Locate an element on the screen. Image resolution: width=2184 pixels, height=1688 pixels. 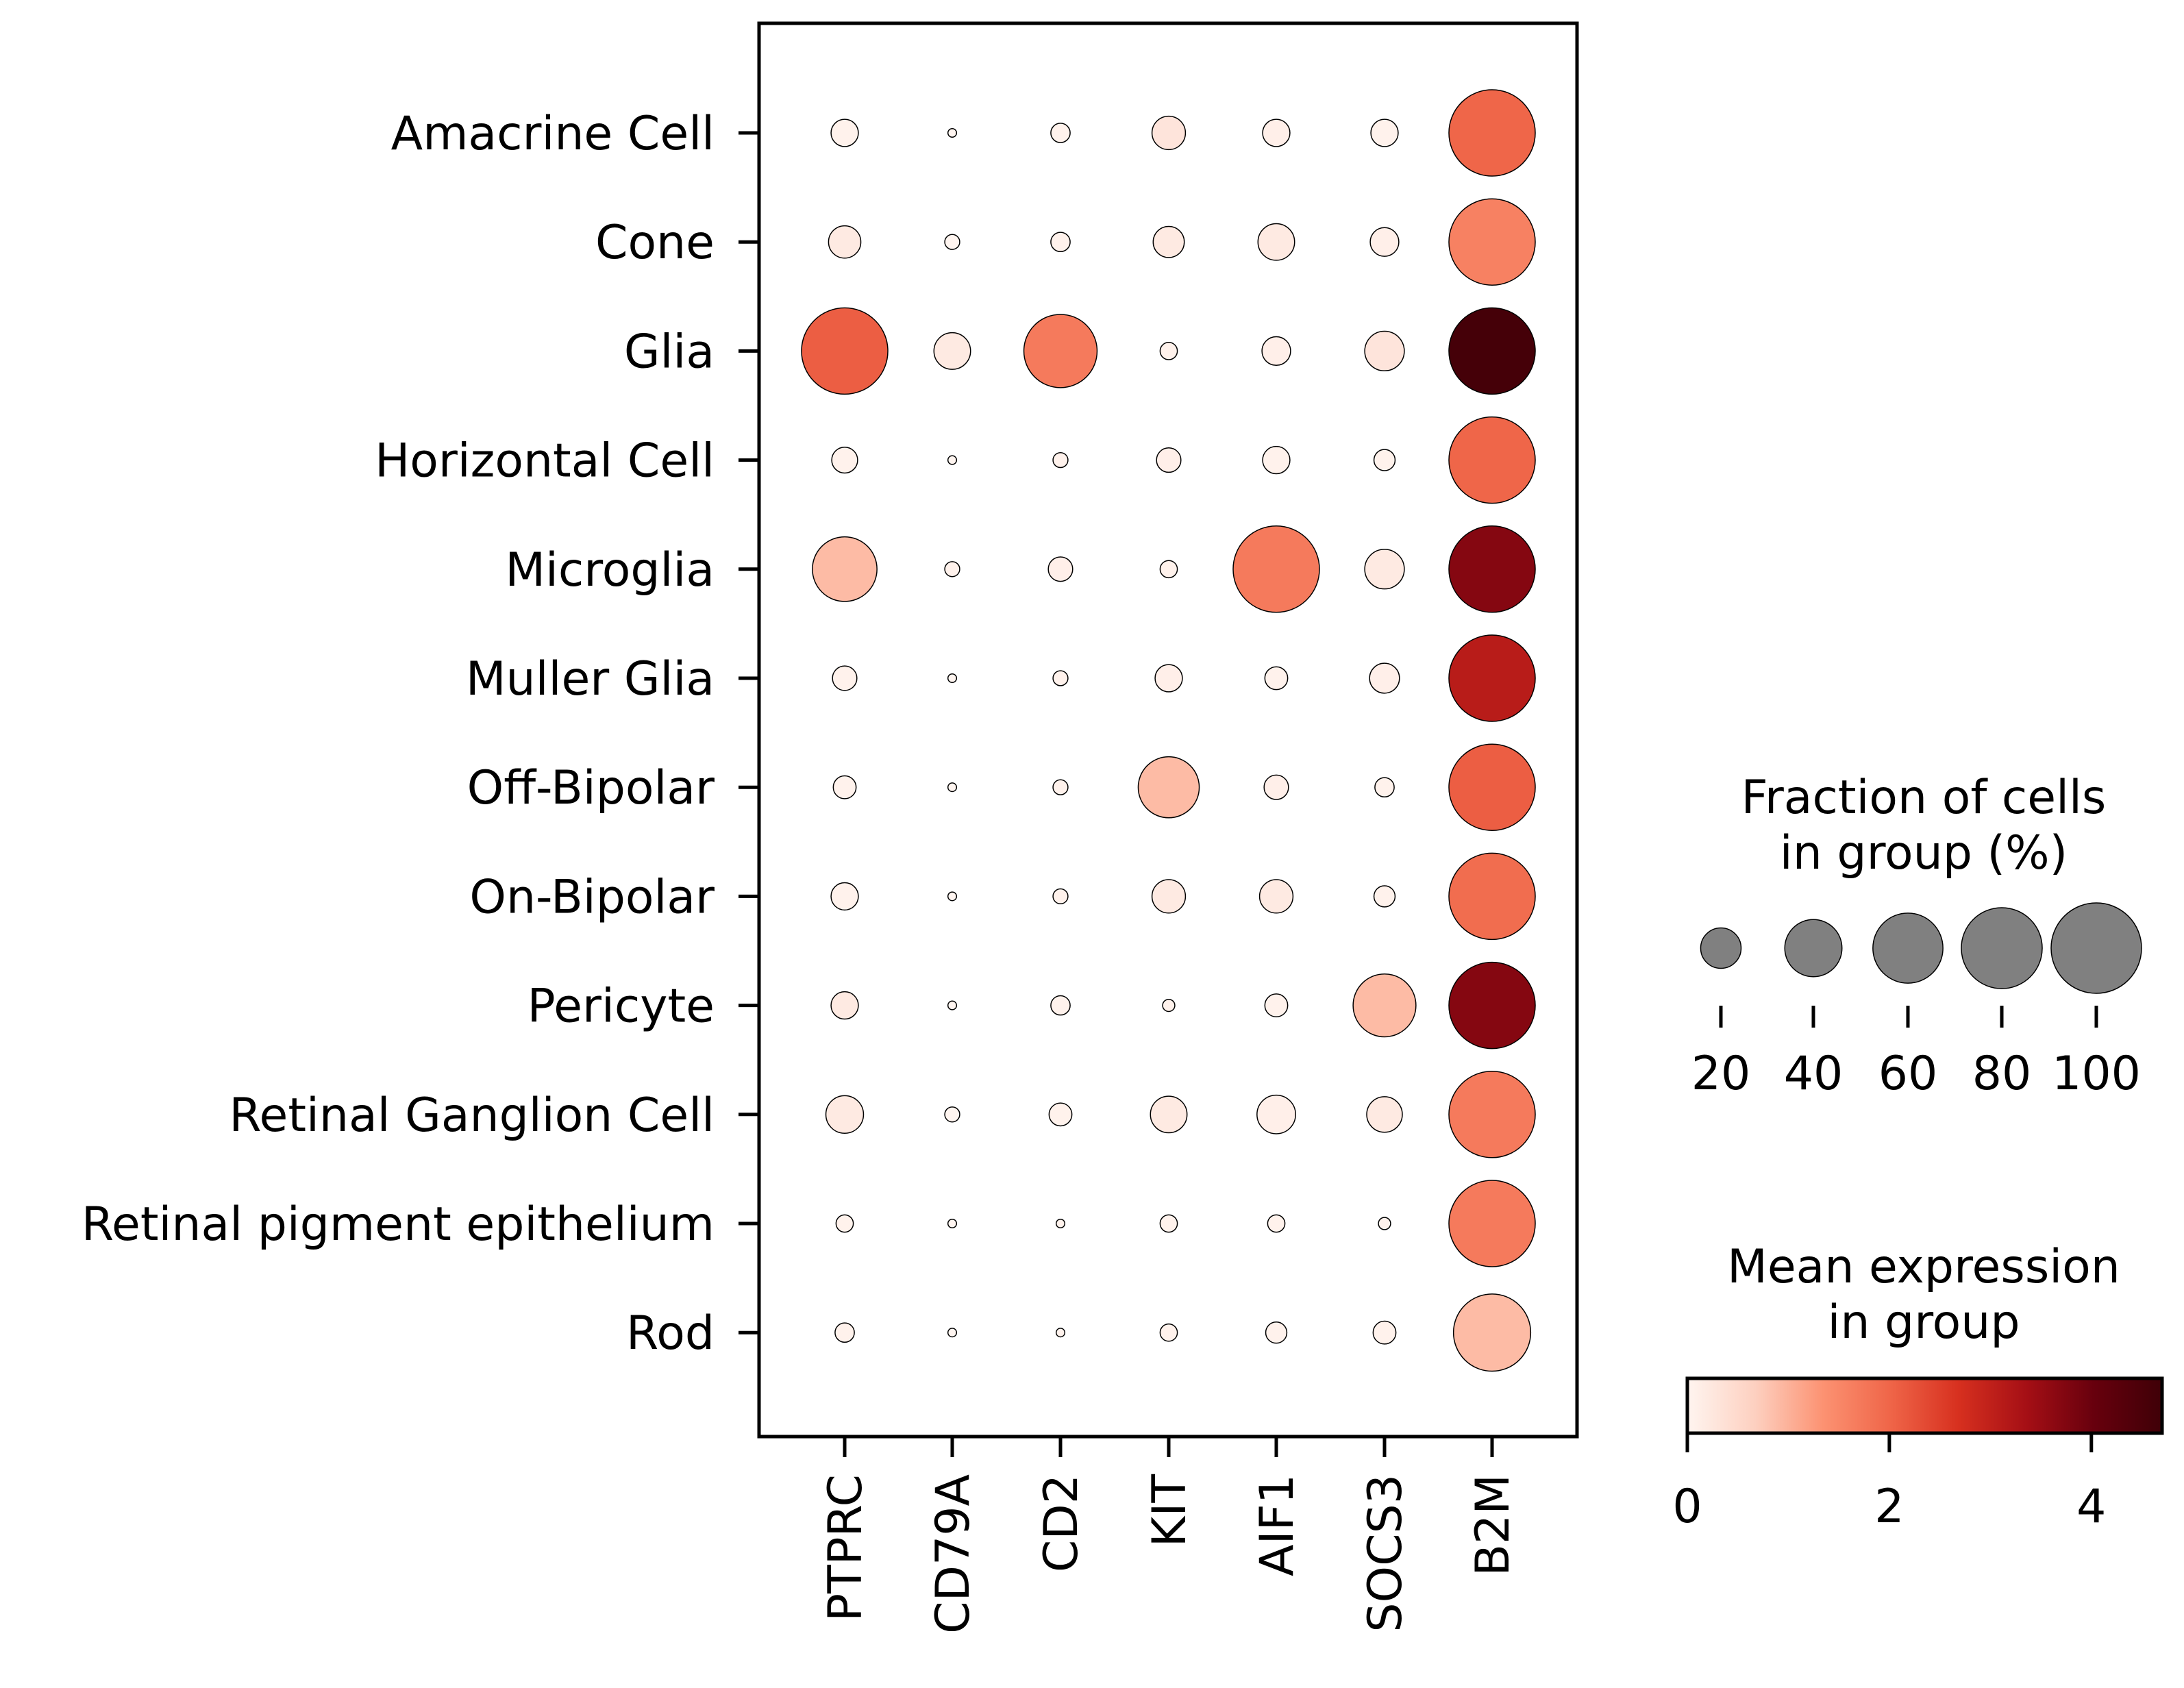
size-legend-label: 80 is located at coordinates (2002, 1074).